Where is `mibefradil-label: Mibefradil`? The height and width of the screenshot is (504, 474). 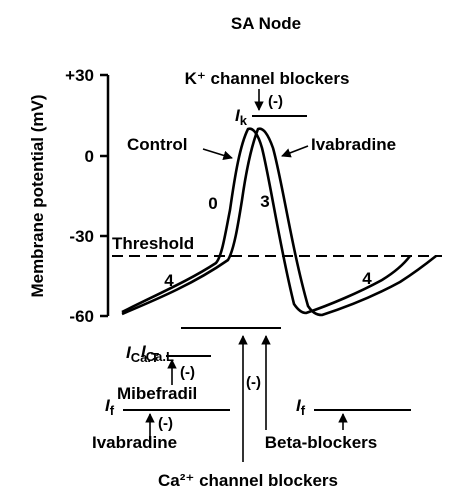
mibefradil-label: Mibefradil is located at coordinates (157, 393).